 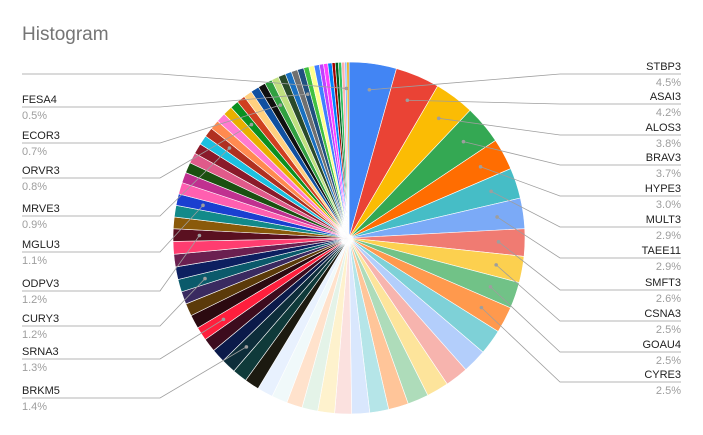 What do you see at coordinates (665, 97) in the screenshot?
I see `slice-label: ASAI3` at bounding box center [665, 97].